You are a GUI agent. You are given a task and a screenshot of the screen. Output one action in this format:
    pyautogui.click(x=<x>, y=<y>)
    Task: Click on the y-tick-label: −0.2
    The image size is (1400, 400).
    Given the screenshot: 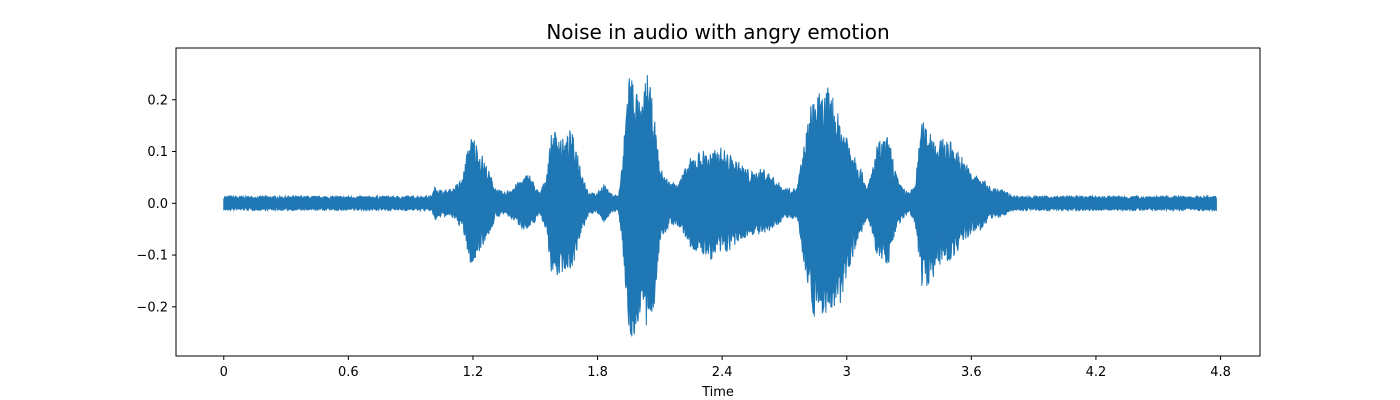 What is the action you would take?
    pyautogui.click(x=152, y=307)
    